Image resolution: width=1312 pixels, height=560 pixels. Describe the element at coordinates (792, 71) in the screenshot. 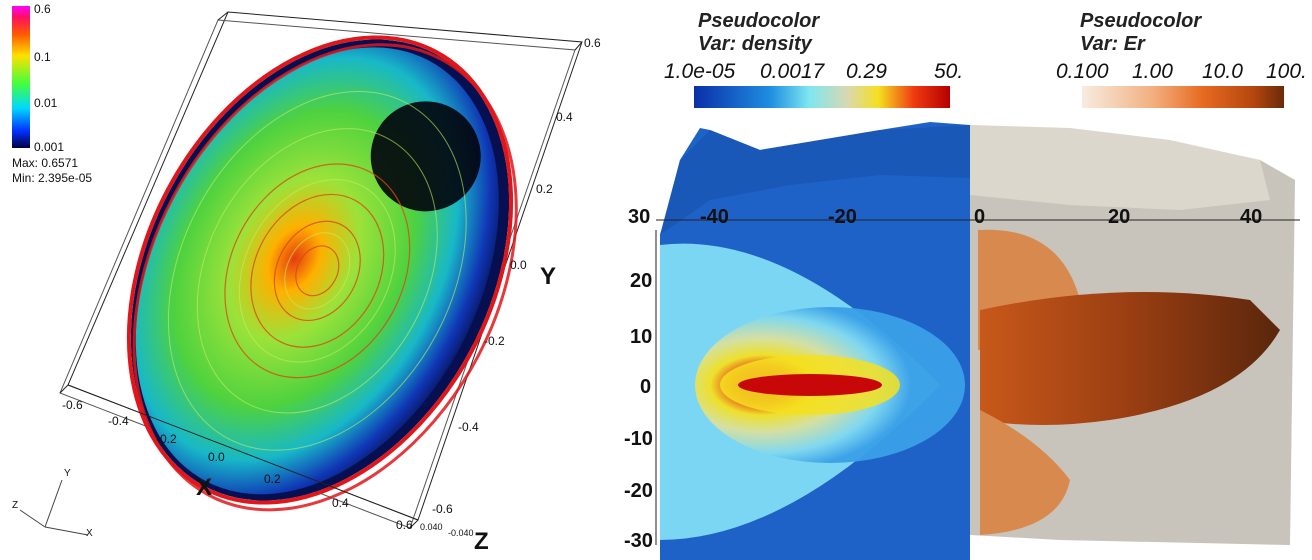

I see `density-tick: 0.0017` at that location.